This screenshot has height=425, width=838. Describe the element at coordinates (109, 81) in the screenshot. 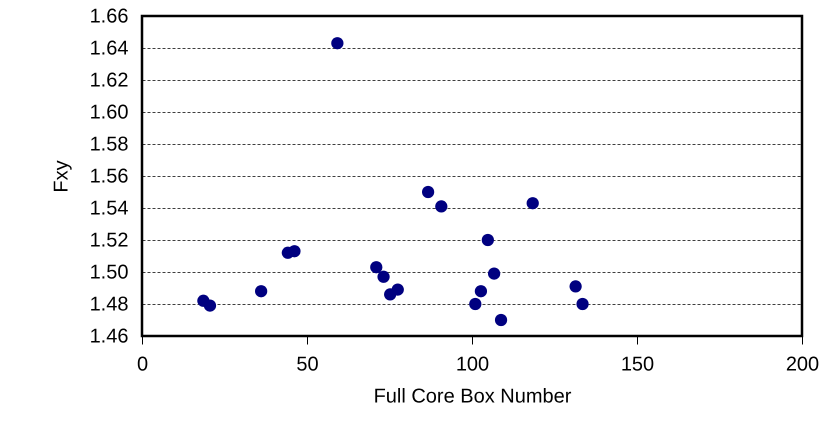

I see `y-tick-label: 1.62` at that location.